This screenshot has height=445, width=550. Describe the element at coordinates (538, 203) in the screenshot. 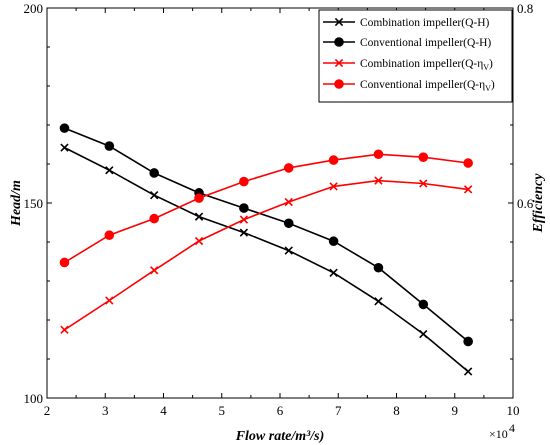

I see `y-right-axis-title: Efficiency` at that location.